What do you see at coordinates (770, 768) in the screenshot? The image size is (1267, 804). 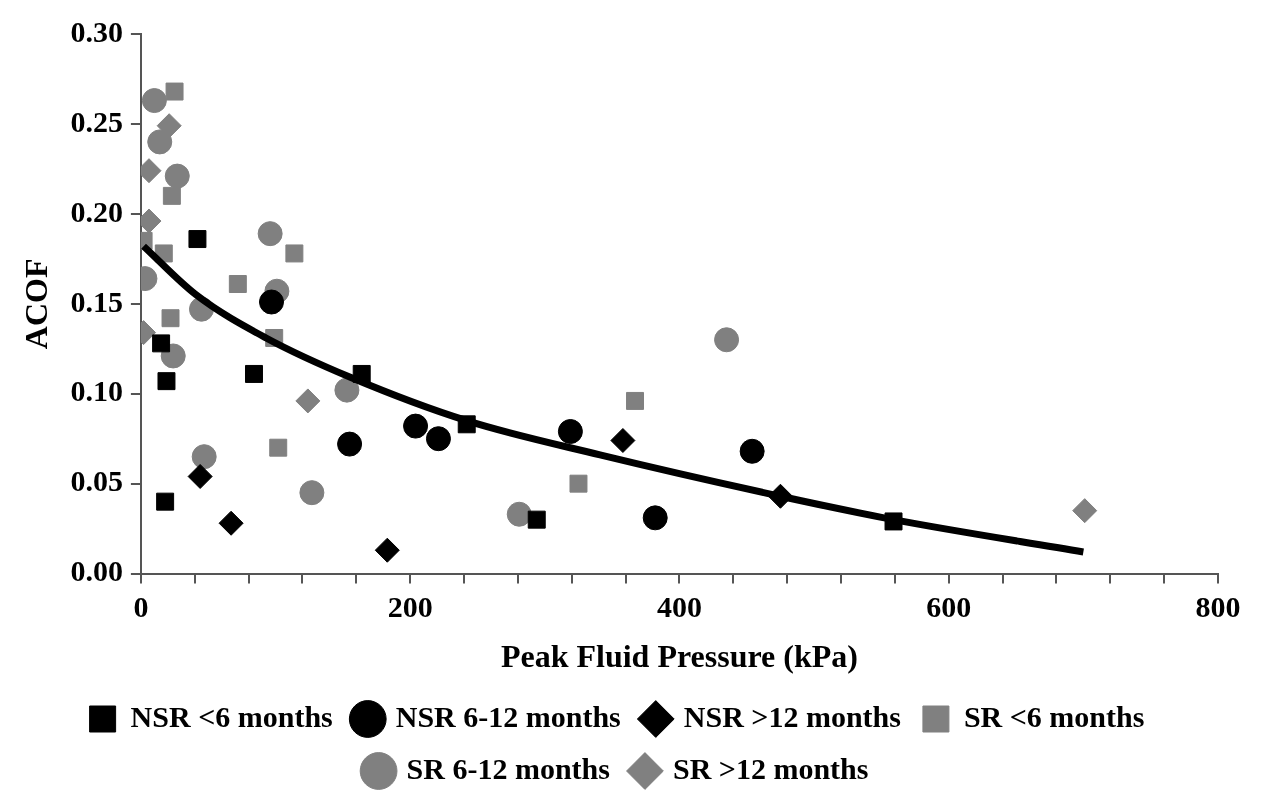 I see `legend-label: SR >12 months` at bounding box center [770, 768].